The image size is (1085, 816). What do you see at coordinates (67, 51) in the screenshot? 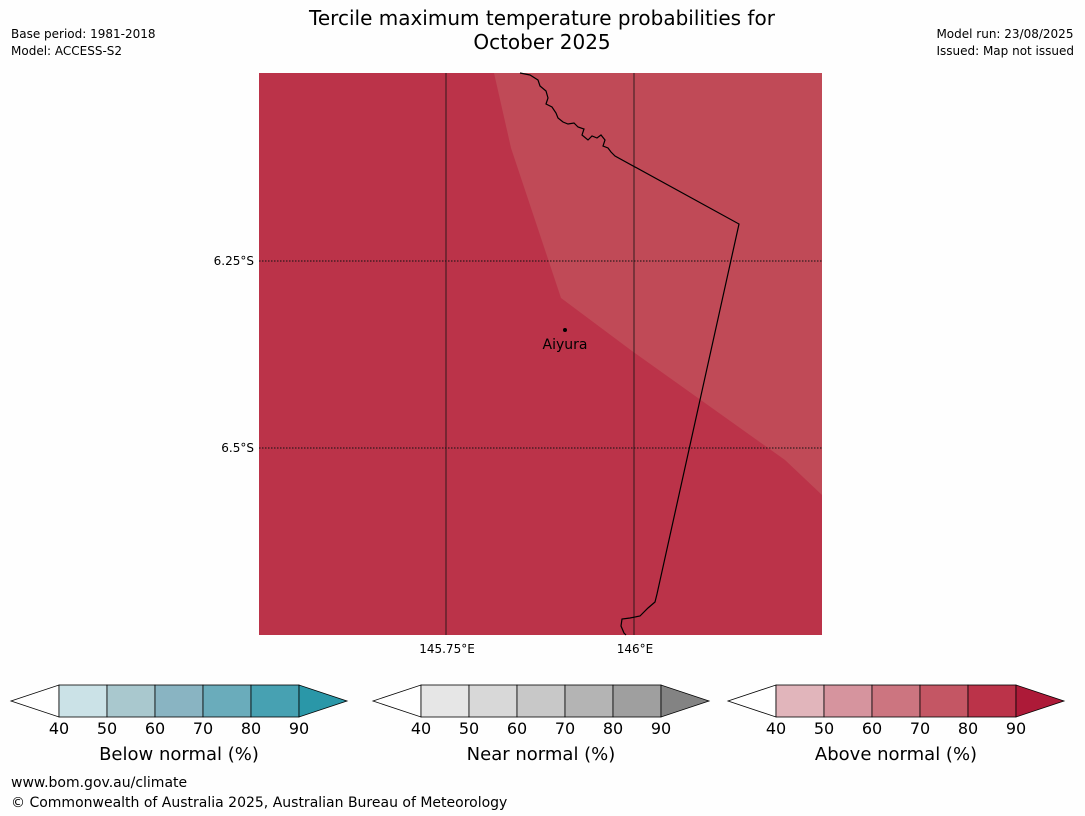
I see `model-text: Model: ACCESS-S2` at bounding box center [67, 51].